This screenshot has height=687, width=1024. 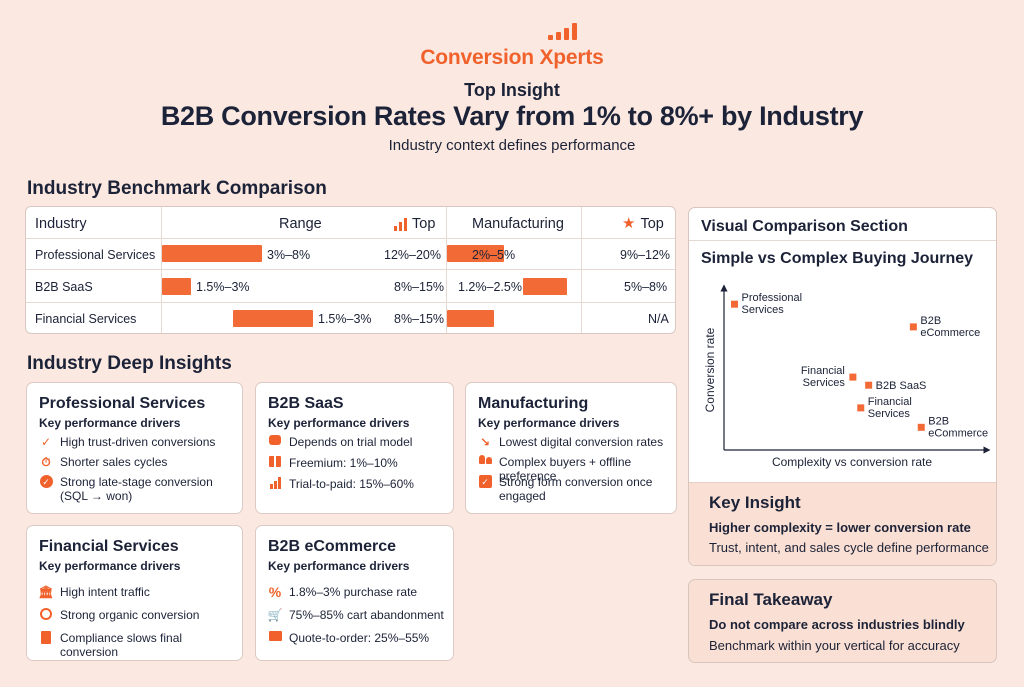 I want to click on cell-mfg-top: 5%–8%, so click(x=646, y=287).